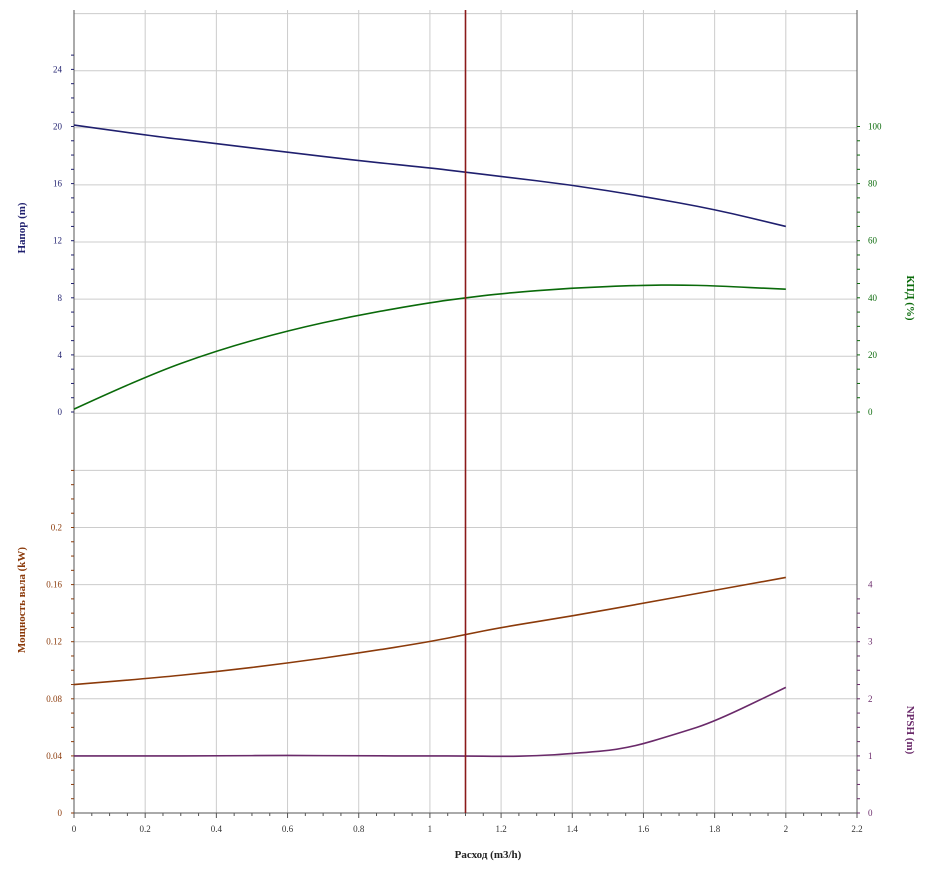 The image size is (932, 872). I want to click on npsh-axis-title: NPSH (m), so click(910, 730).